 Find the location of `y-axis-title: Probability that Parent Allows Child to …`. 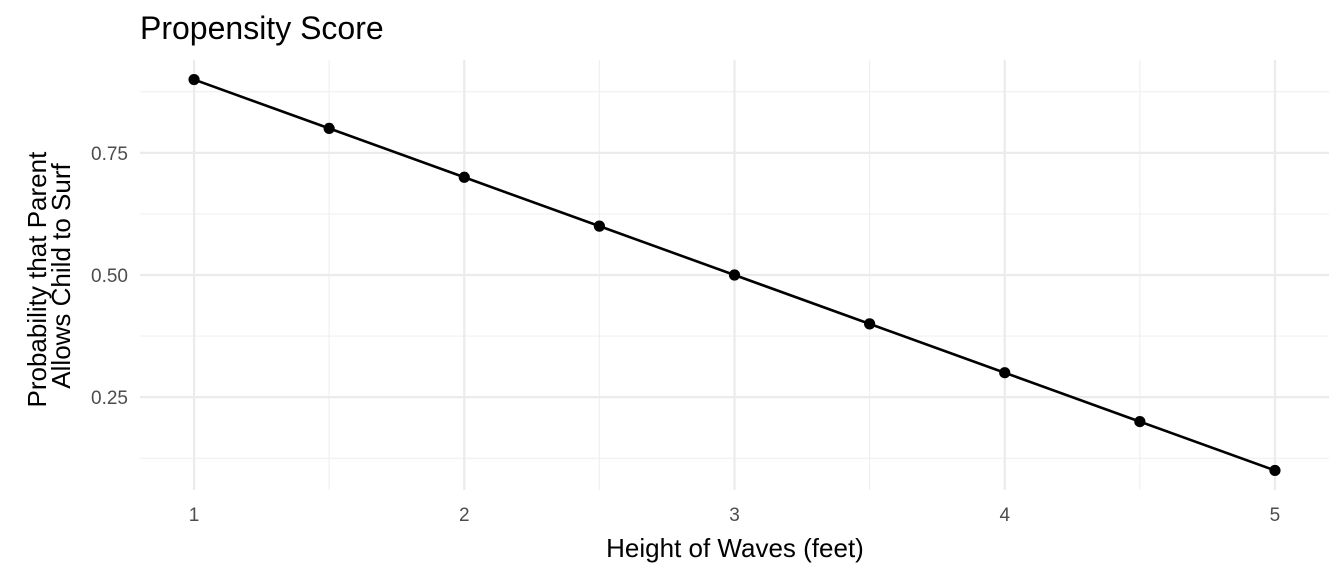

y-axis-title: Probability that Parent Allows Child to … is located at coordinates (49, 275).